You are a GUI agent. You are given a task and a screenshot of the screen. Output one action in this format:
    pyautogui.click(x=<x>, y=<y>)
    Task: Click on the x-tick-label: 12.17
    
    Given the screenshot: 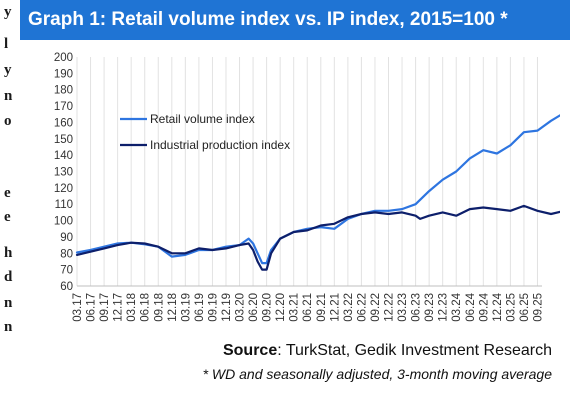 What is the action you would take?
    pyautogui.click(x=119, y=307)
    